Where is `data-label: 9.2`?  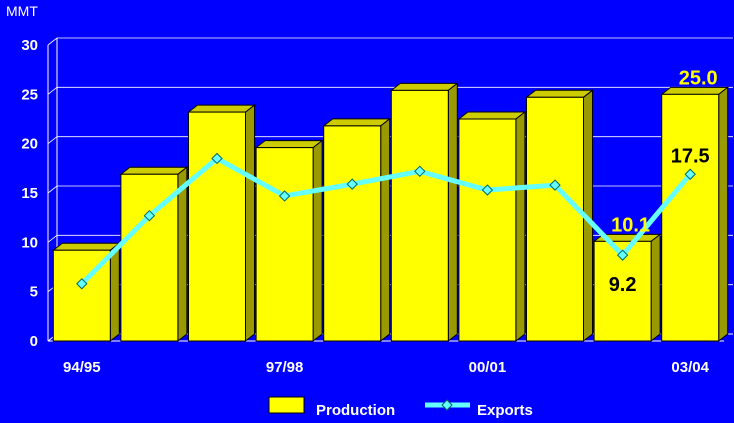
data-label: 9.2 is located at coordinates (623, 285).